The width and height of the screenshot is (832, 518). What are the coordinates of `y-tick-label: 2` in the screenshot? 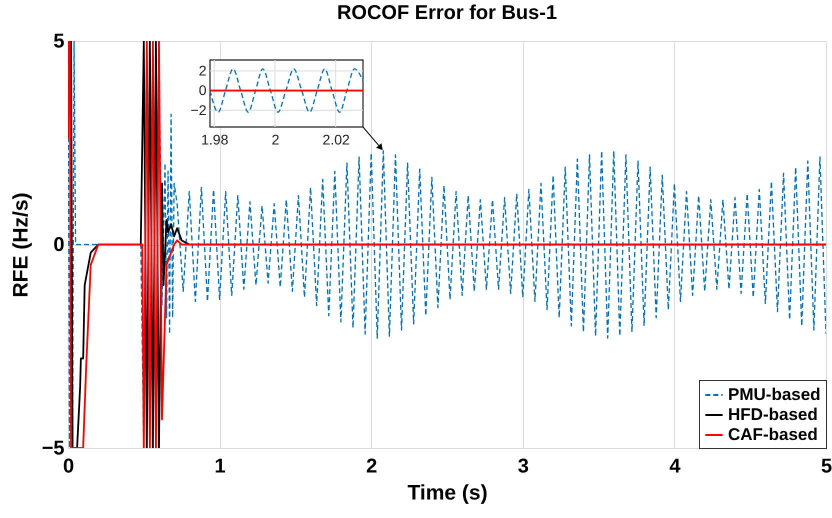 It's located at (202, 70).